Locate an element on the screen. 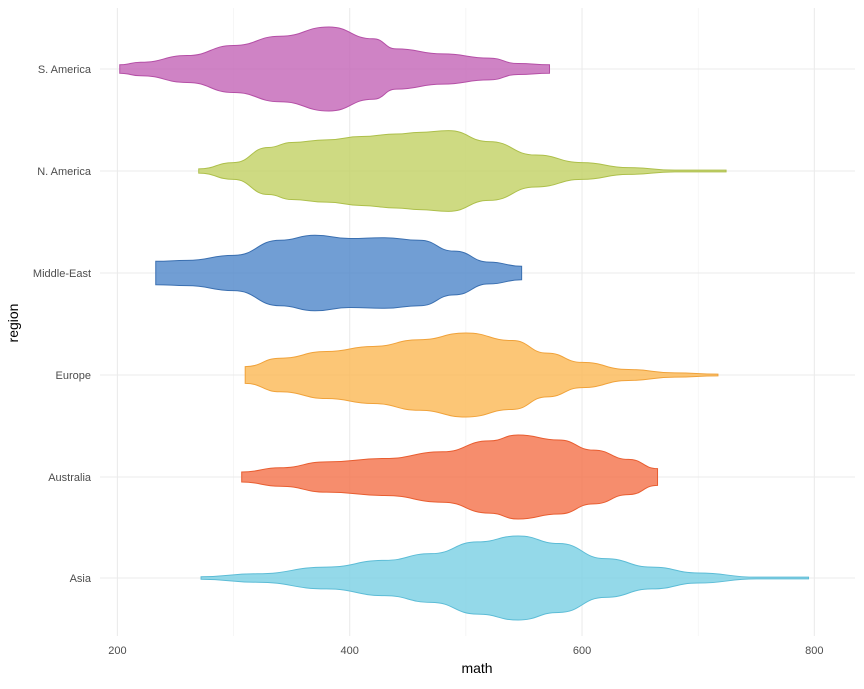  violin-europe is located at coordinates (481, 375).